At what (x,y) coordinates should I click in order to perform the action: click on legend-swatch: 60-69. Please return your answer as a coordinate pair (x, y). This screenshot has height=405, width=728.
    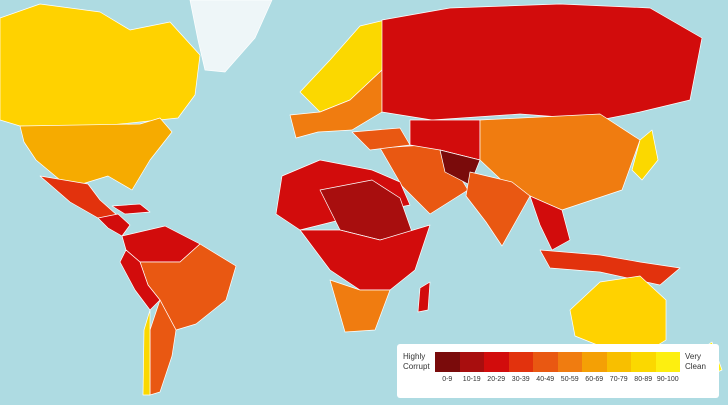
    Looking at the image, I should click on (594, 367).